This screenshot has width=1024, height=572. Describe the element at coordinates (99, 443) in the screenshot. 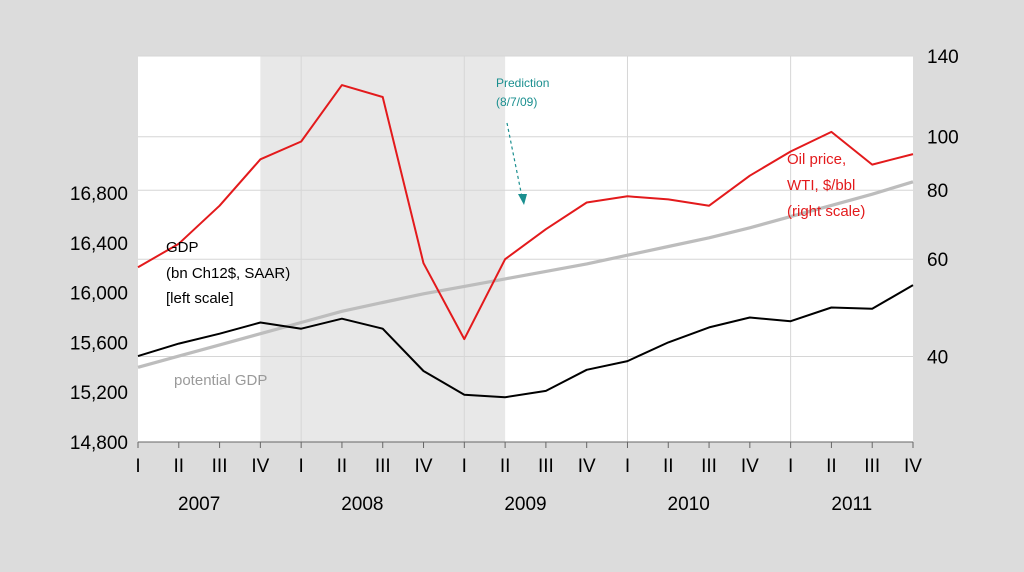

I see `left-tick-label: 14,800` at that location.